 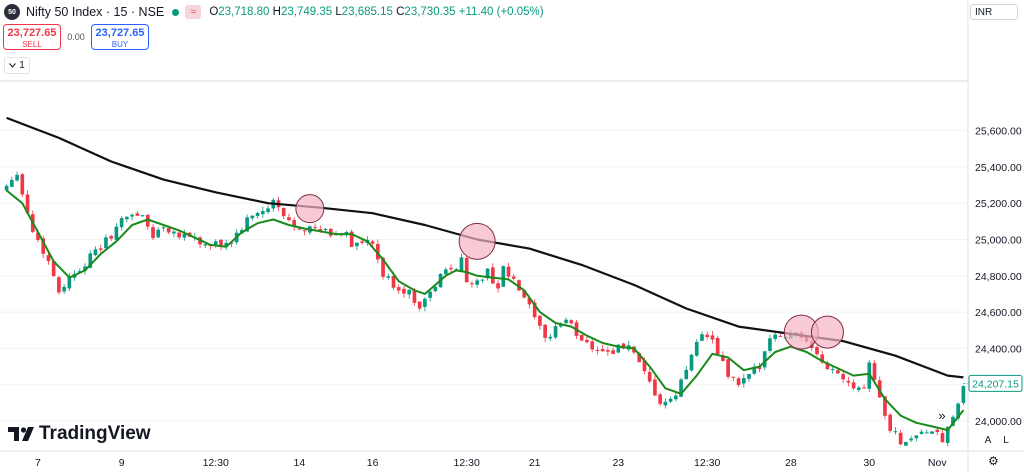 What do you see at coordinates (994, 12) in the screenshot?
I see `currency-selector: INR` at bounding box center [994, 12].